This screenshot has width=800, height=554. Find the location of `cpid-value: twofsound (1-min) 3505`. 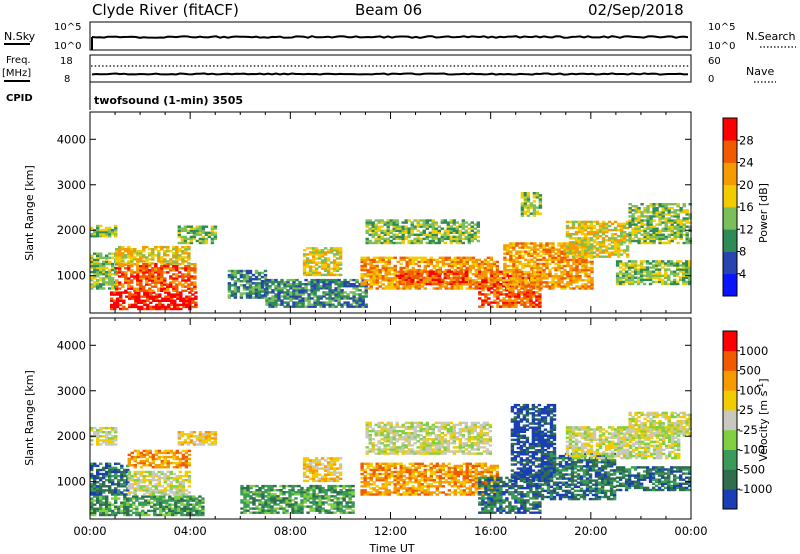

cpid-value: twofsound (1-min) 3505 is located at coordinates (168, 100).